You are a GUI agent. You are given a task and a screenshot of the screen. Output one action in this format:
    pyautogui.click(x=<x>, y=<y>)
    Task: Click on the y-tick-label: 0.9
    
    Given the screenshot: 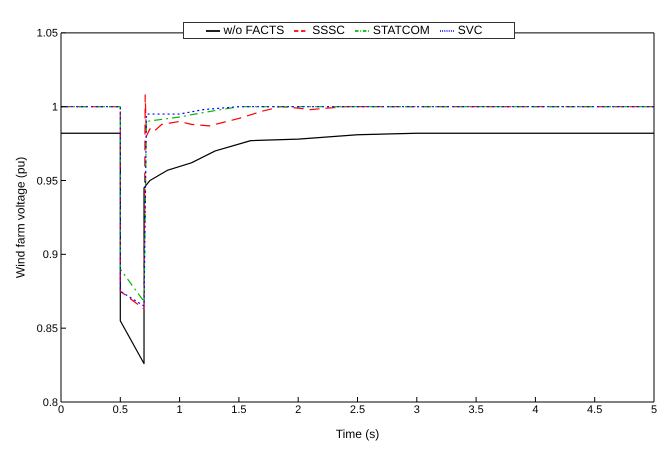 What is the action you would take?
    pyautogui.click(x=50, y=255)
    